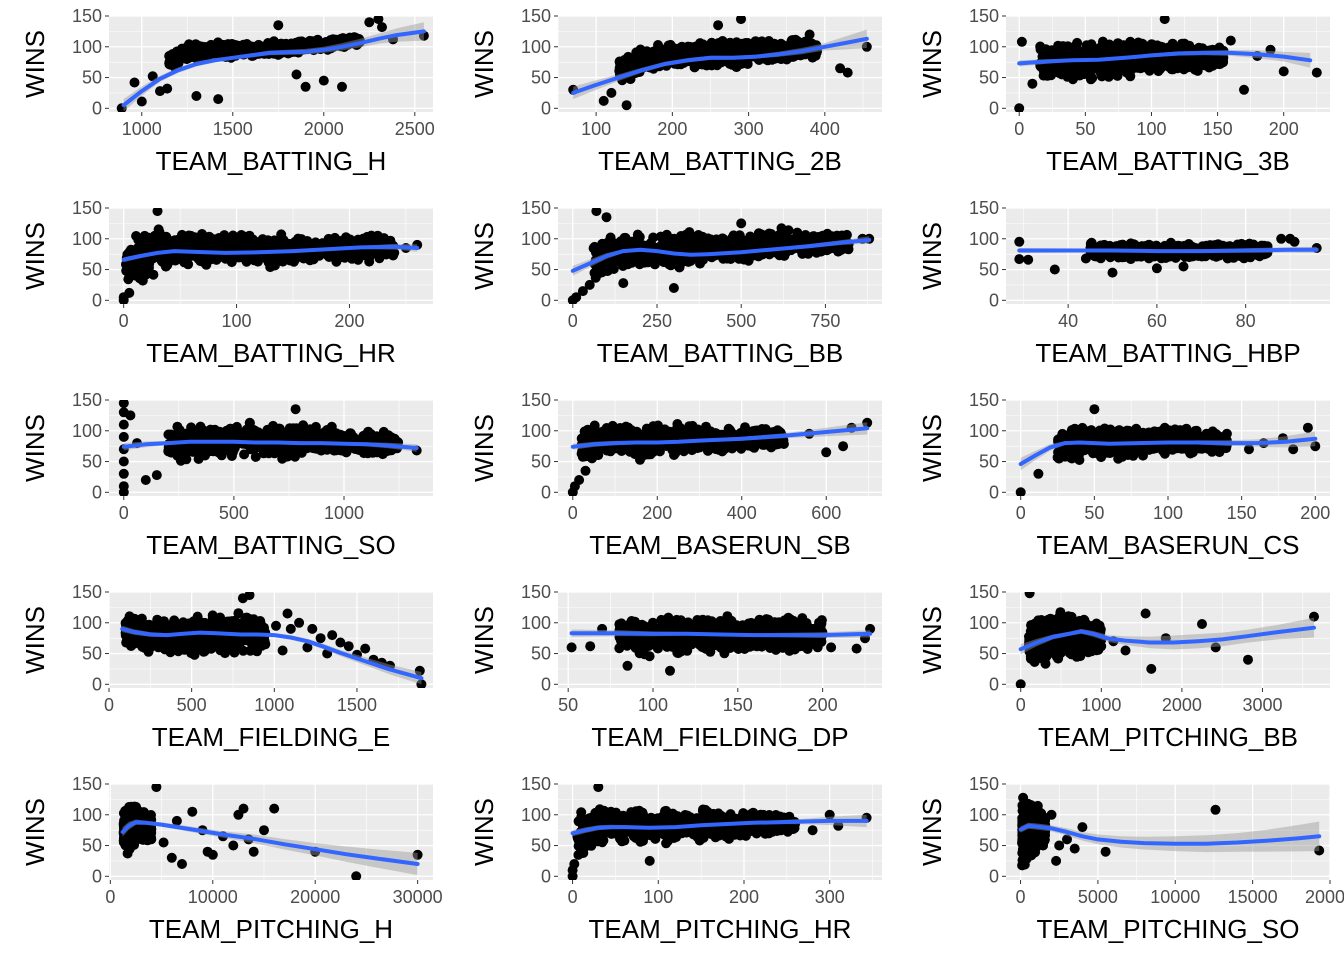  What do you see at coordinates (1168, 255) in the screenshot?
I see `major-grid` at bounding box center [1168, 255].